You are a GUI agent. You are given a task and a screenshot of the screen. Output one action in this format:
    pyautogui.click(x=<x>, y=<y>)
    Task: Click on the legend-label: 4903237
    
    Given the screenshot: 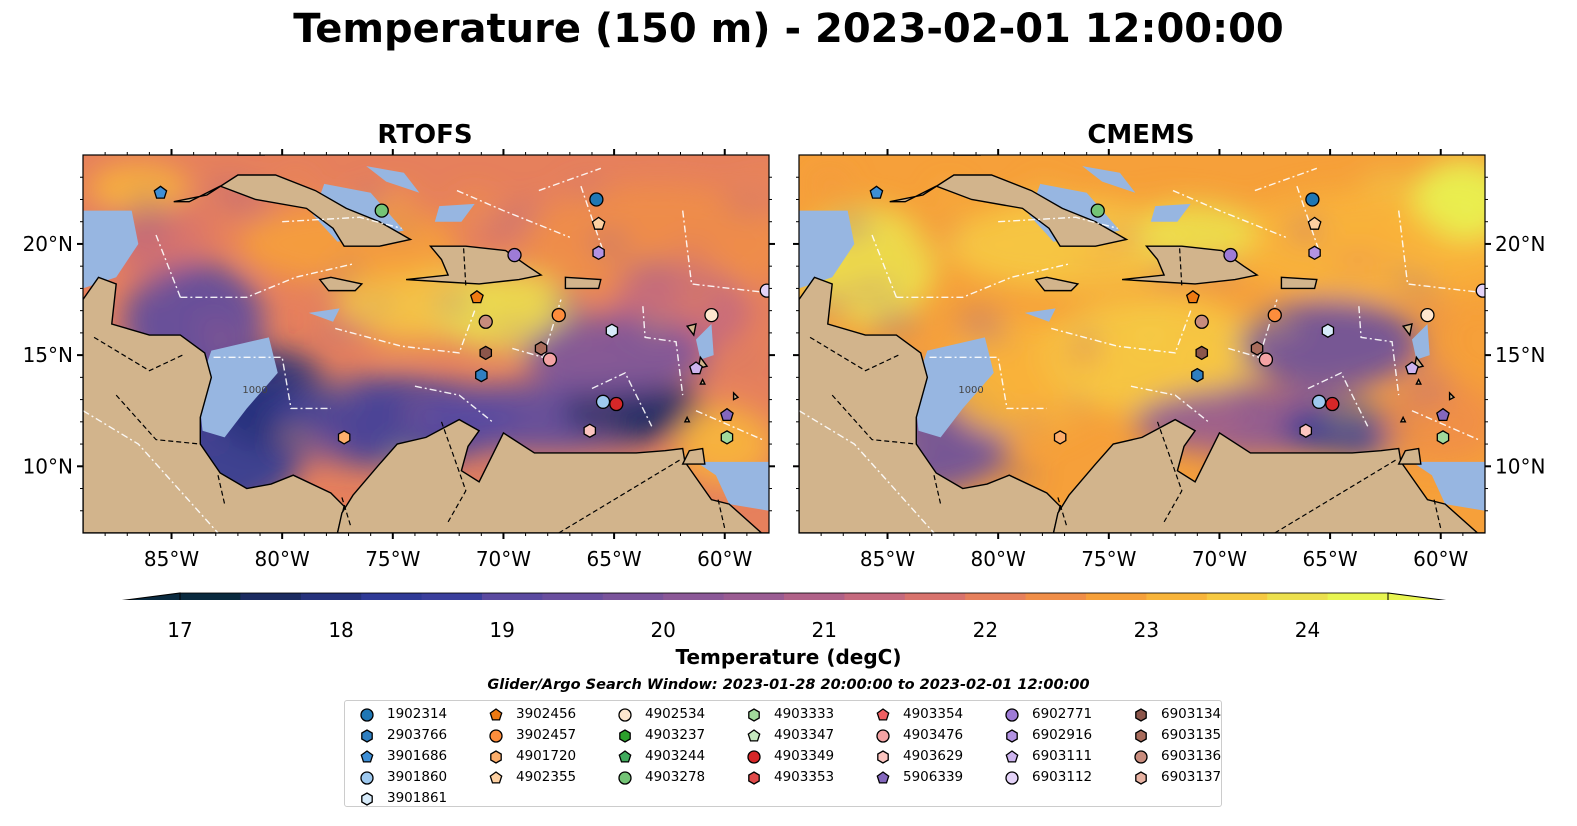 What is the action you would take?
    pyautogui.click(x=675, y=735)
    